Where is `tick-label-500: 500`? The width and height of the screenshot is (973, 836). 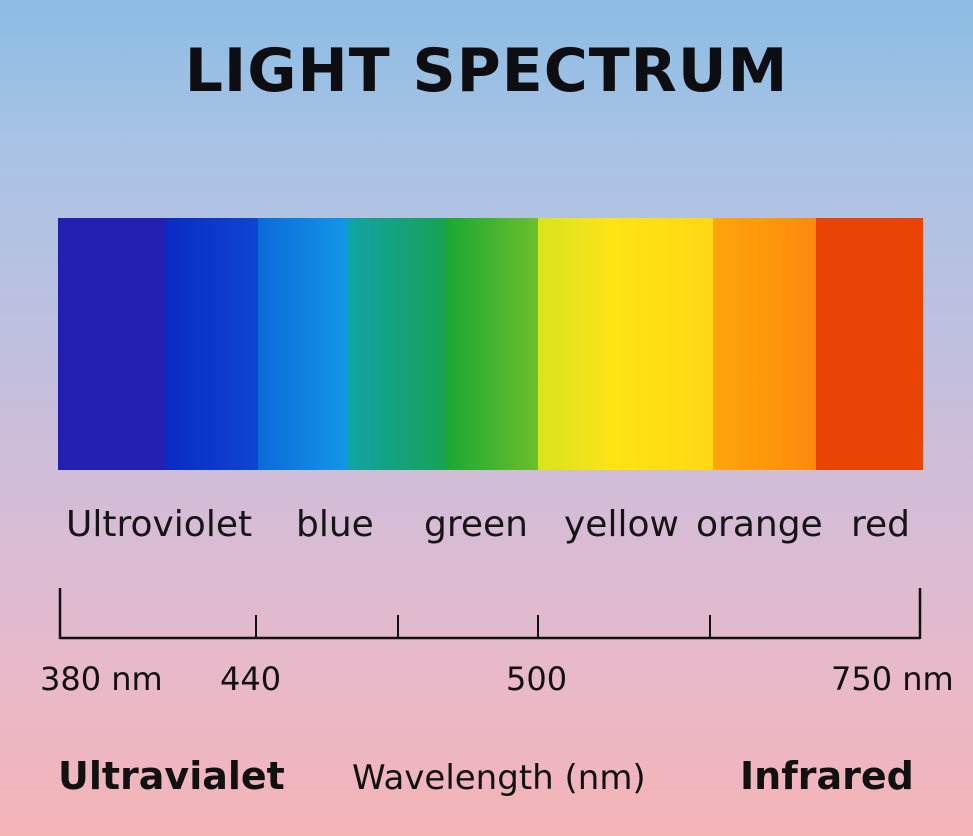
tick-label-500: 500 is located at coordinates (537, 679).